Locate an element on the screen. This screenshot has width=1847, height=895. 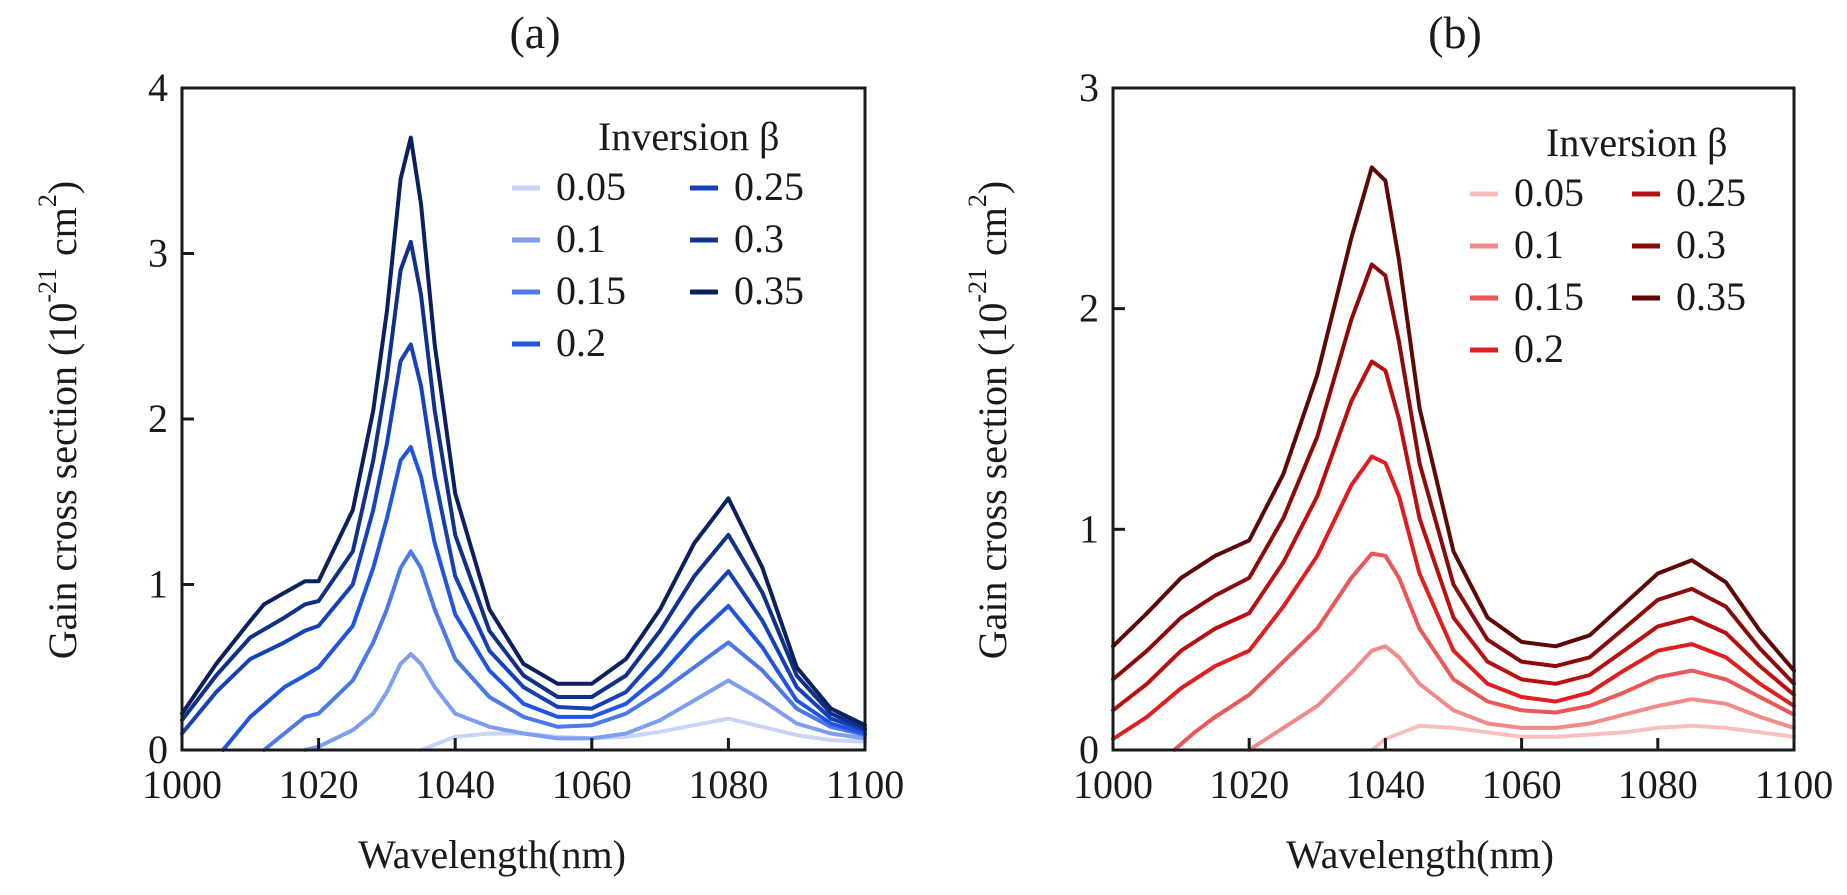
y-tick-label: 4 is located at coordinates (158, 87).